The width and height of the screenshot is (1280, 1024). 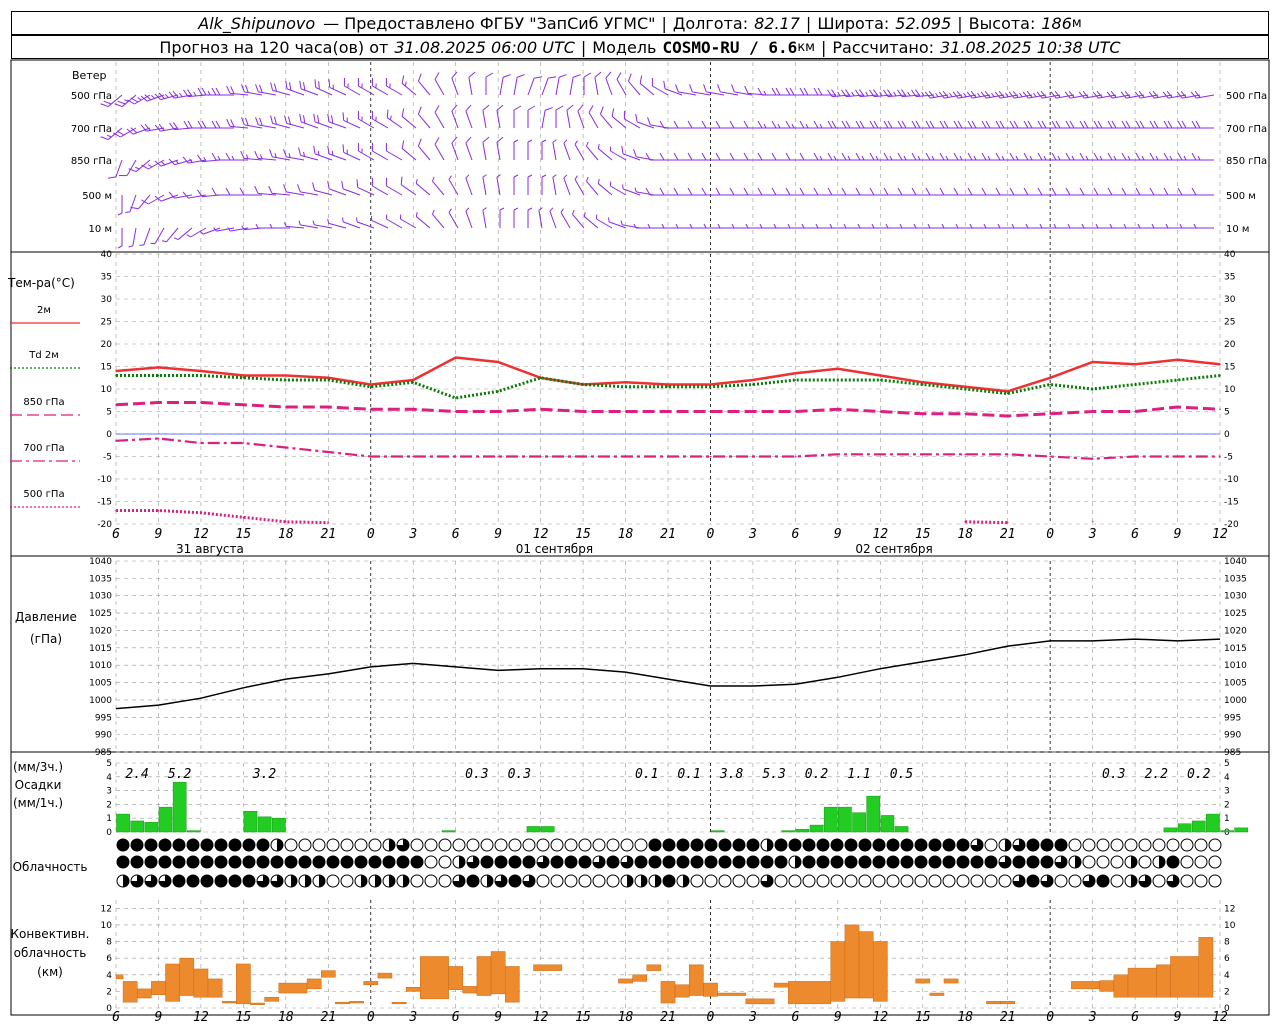 What do you see at coordinates (109, 413) in the screenshot?
I see `temp-tick-left: 5` at bounding box center [109, 413].